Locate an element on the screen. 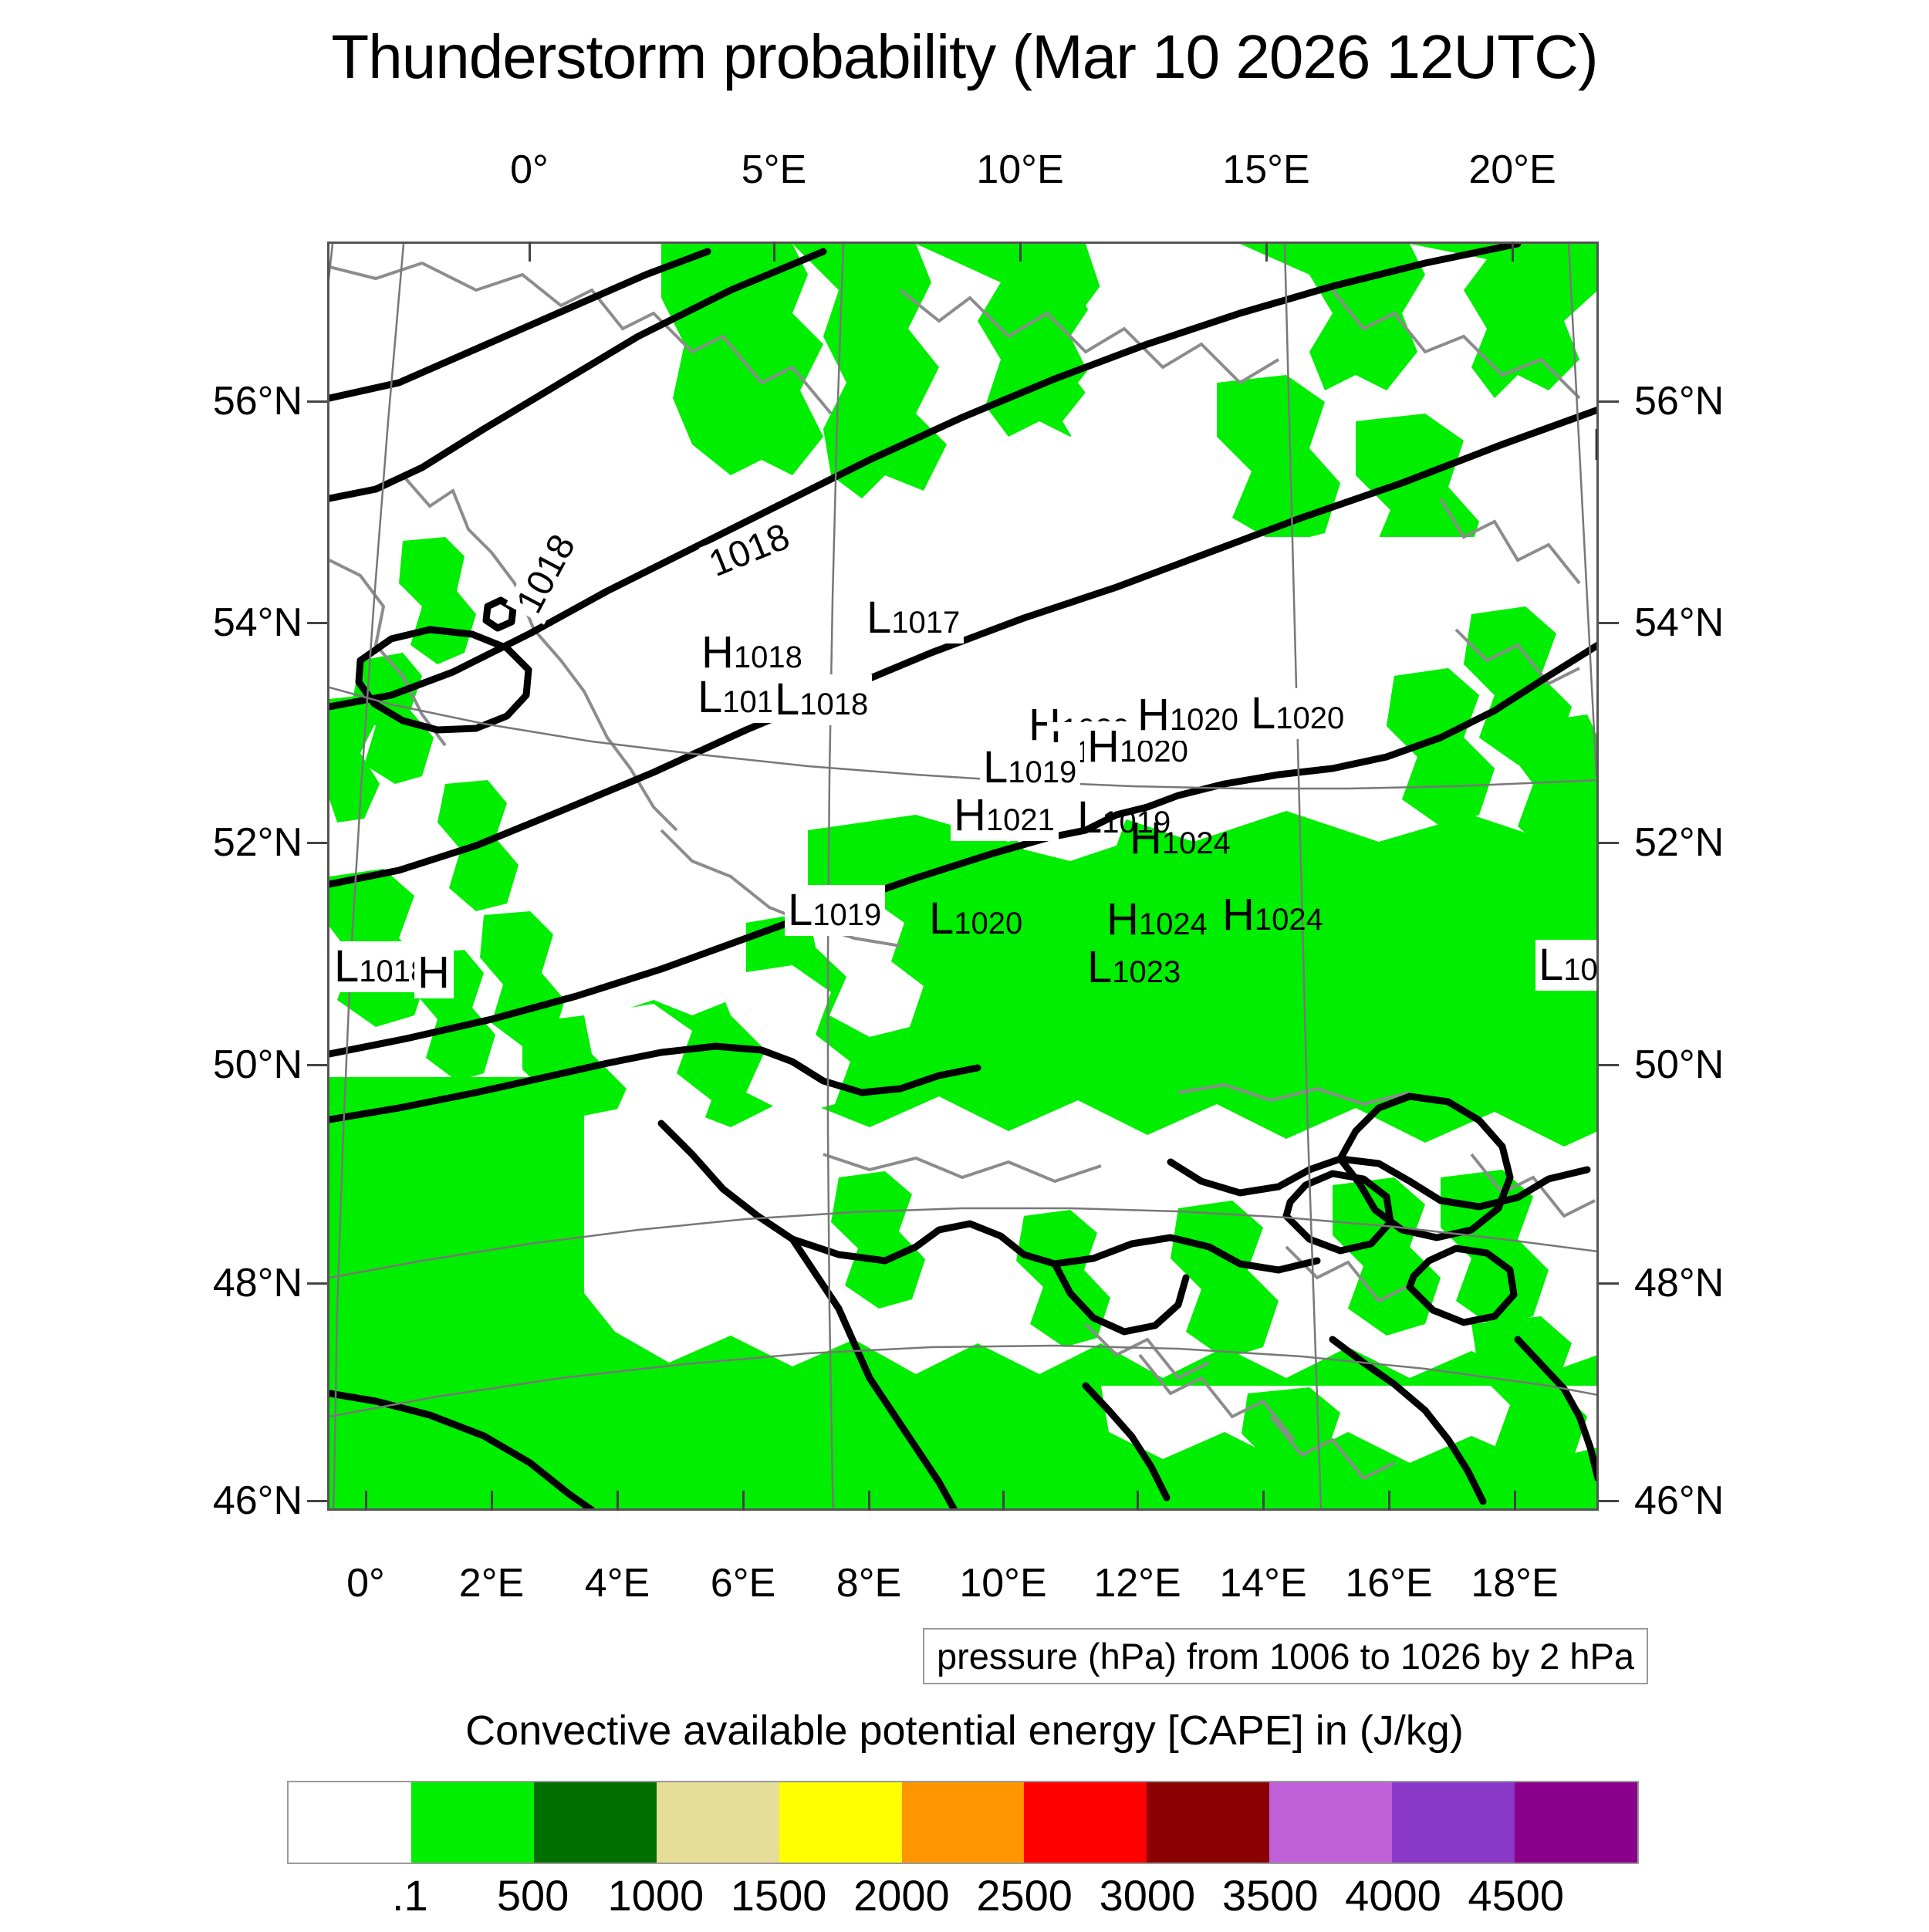 Image resolution: width=1929 pixels, height=1932 pixels. cape-colorbar is located at coordinates (963, 1822).